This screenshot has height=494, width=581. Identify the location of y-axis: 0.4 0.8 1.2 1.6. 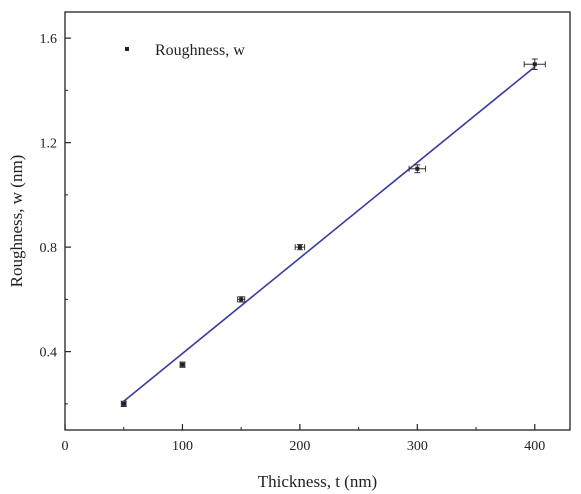
(55, 218).